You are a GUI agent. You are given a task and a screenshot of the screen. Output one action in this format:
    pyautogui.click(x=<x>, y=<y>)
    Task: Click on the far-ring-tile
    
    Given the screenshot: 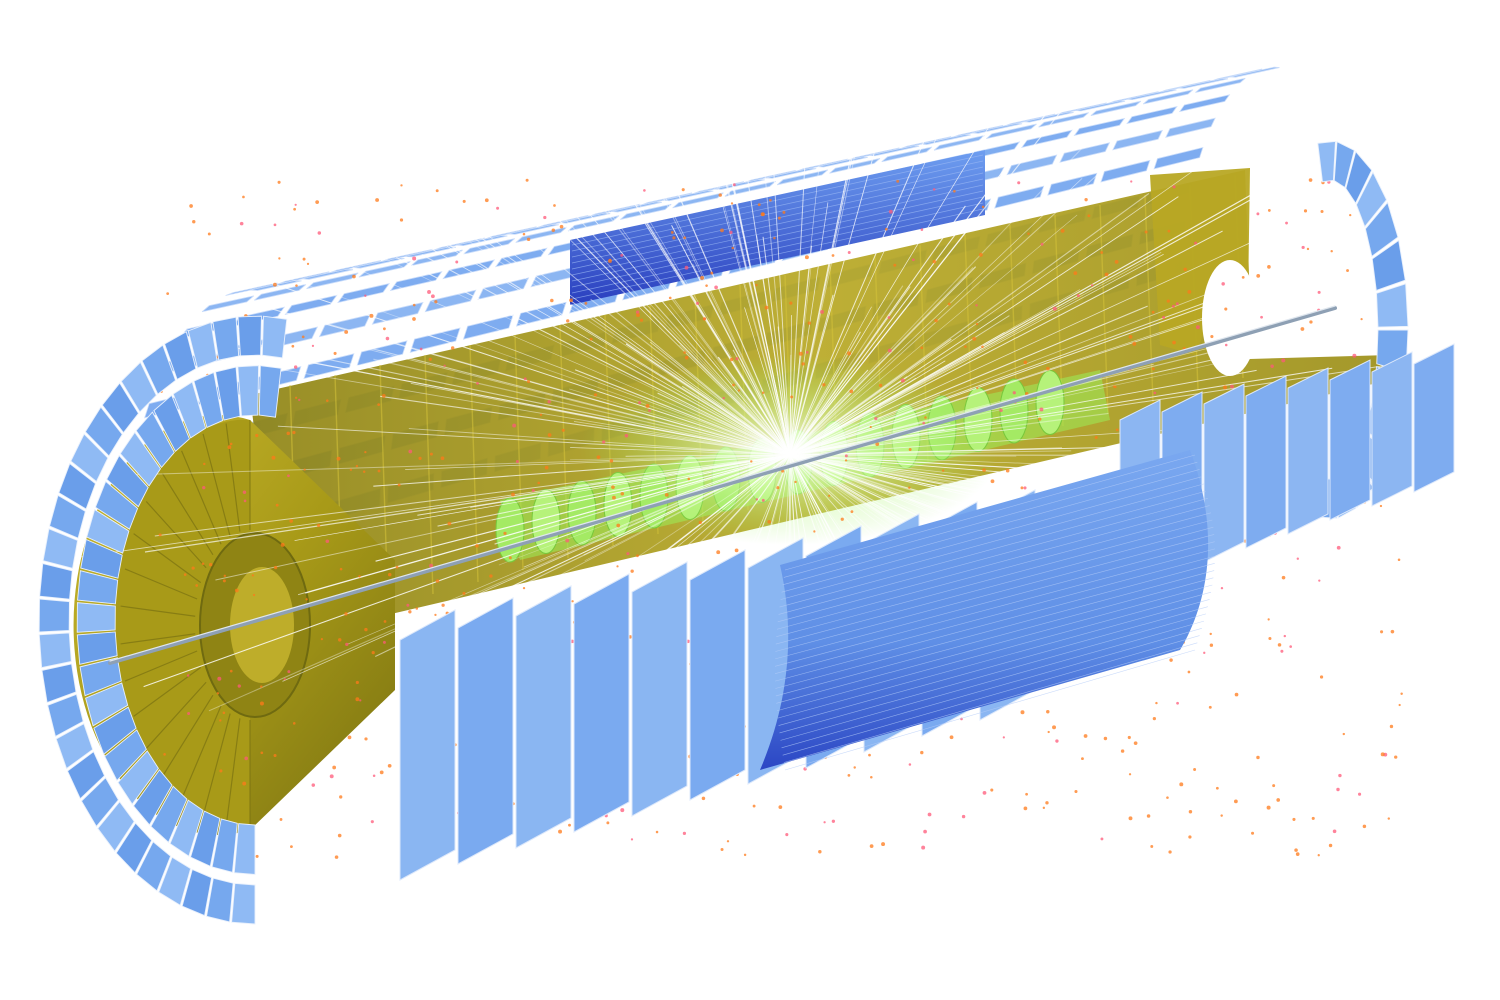 What is the action you would take?
    pyautogui.click(x=1326, y=161)
    